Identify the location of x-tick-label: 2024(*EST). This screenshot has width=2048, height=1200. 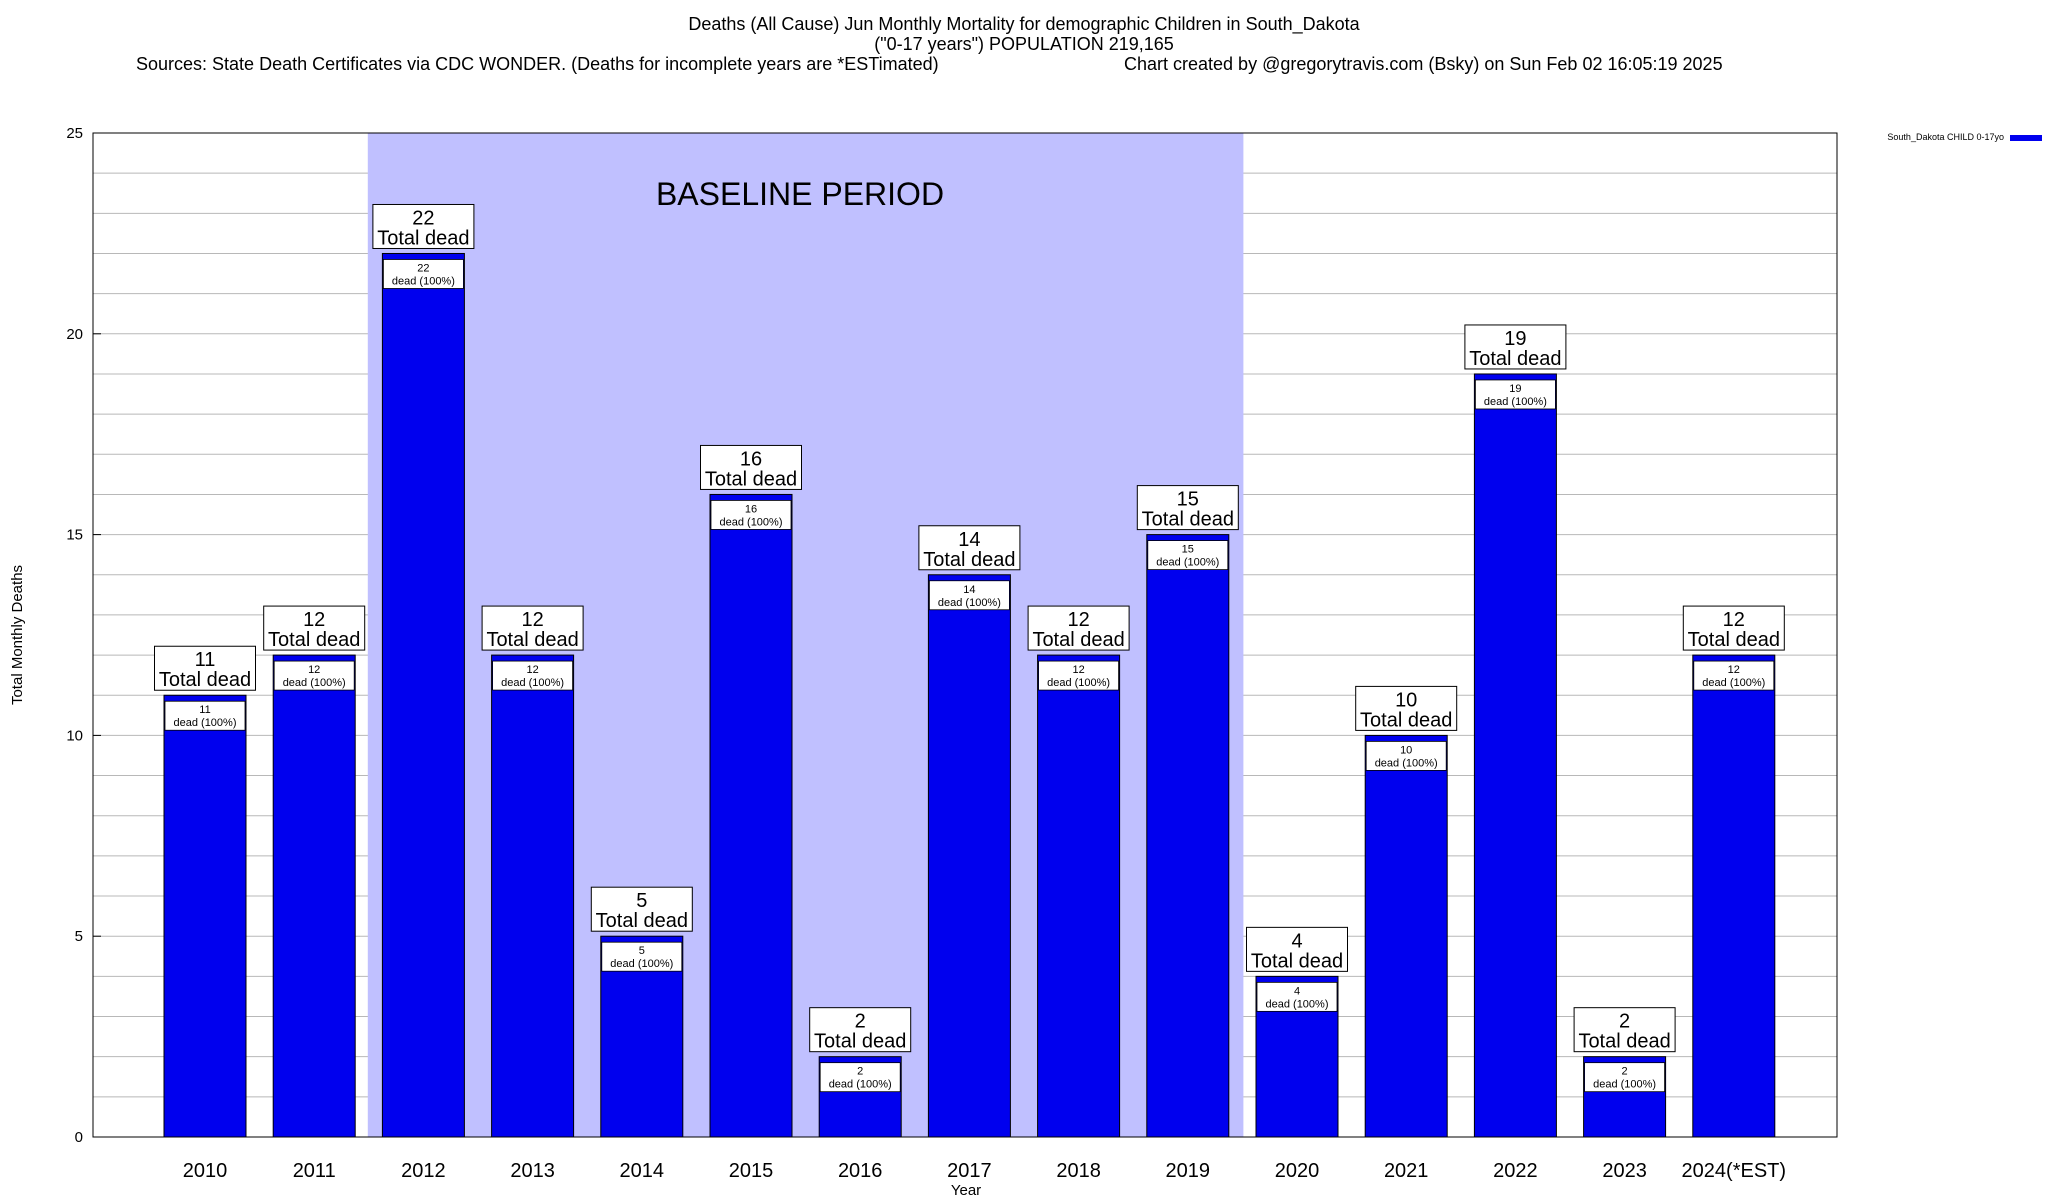
(1734, 1171).